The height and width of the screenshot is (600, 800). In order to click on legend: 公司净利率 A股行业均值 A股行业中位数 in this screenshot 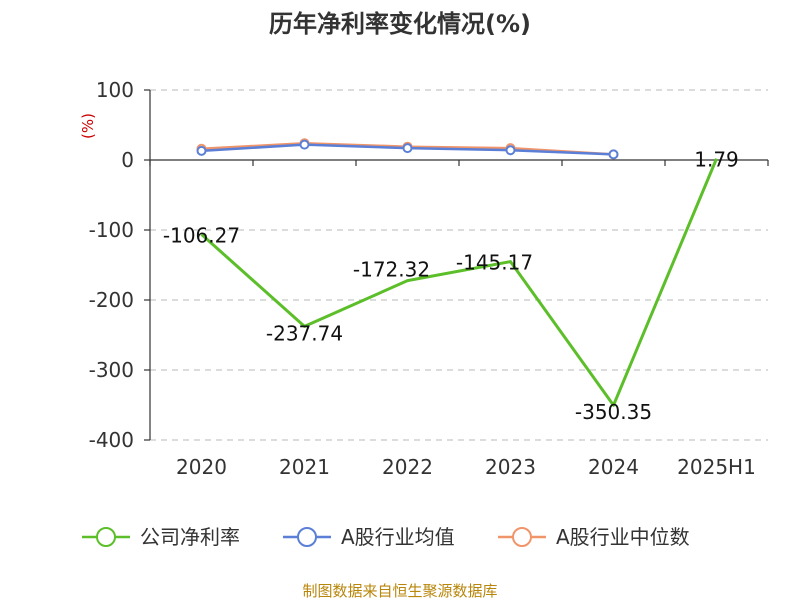, I will do `click(386, 537)`.